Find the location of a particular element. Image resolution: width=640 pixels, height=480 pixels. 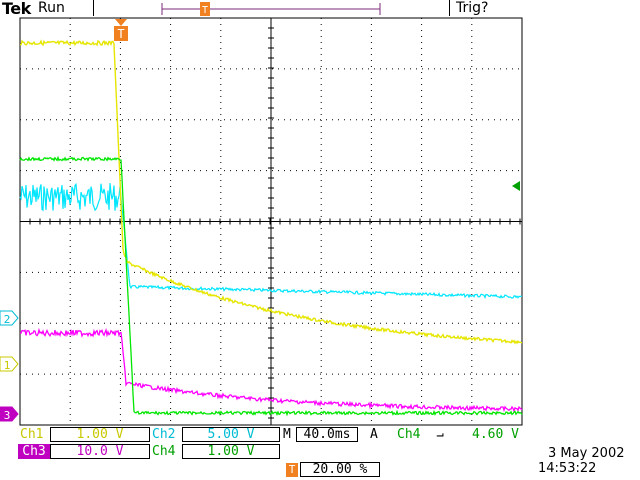

ch4-scale: 1.00 V is located at coordinates (231, 451).